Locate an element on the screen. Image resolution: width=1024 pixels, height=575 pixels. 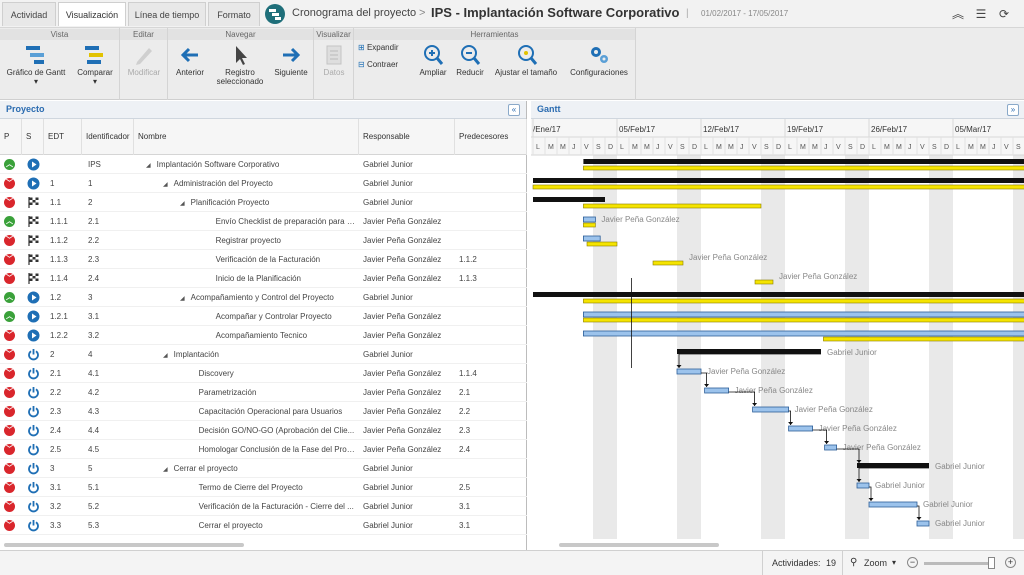
compare-button: Comparar ▾ is located at coordinates (95, 65).